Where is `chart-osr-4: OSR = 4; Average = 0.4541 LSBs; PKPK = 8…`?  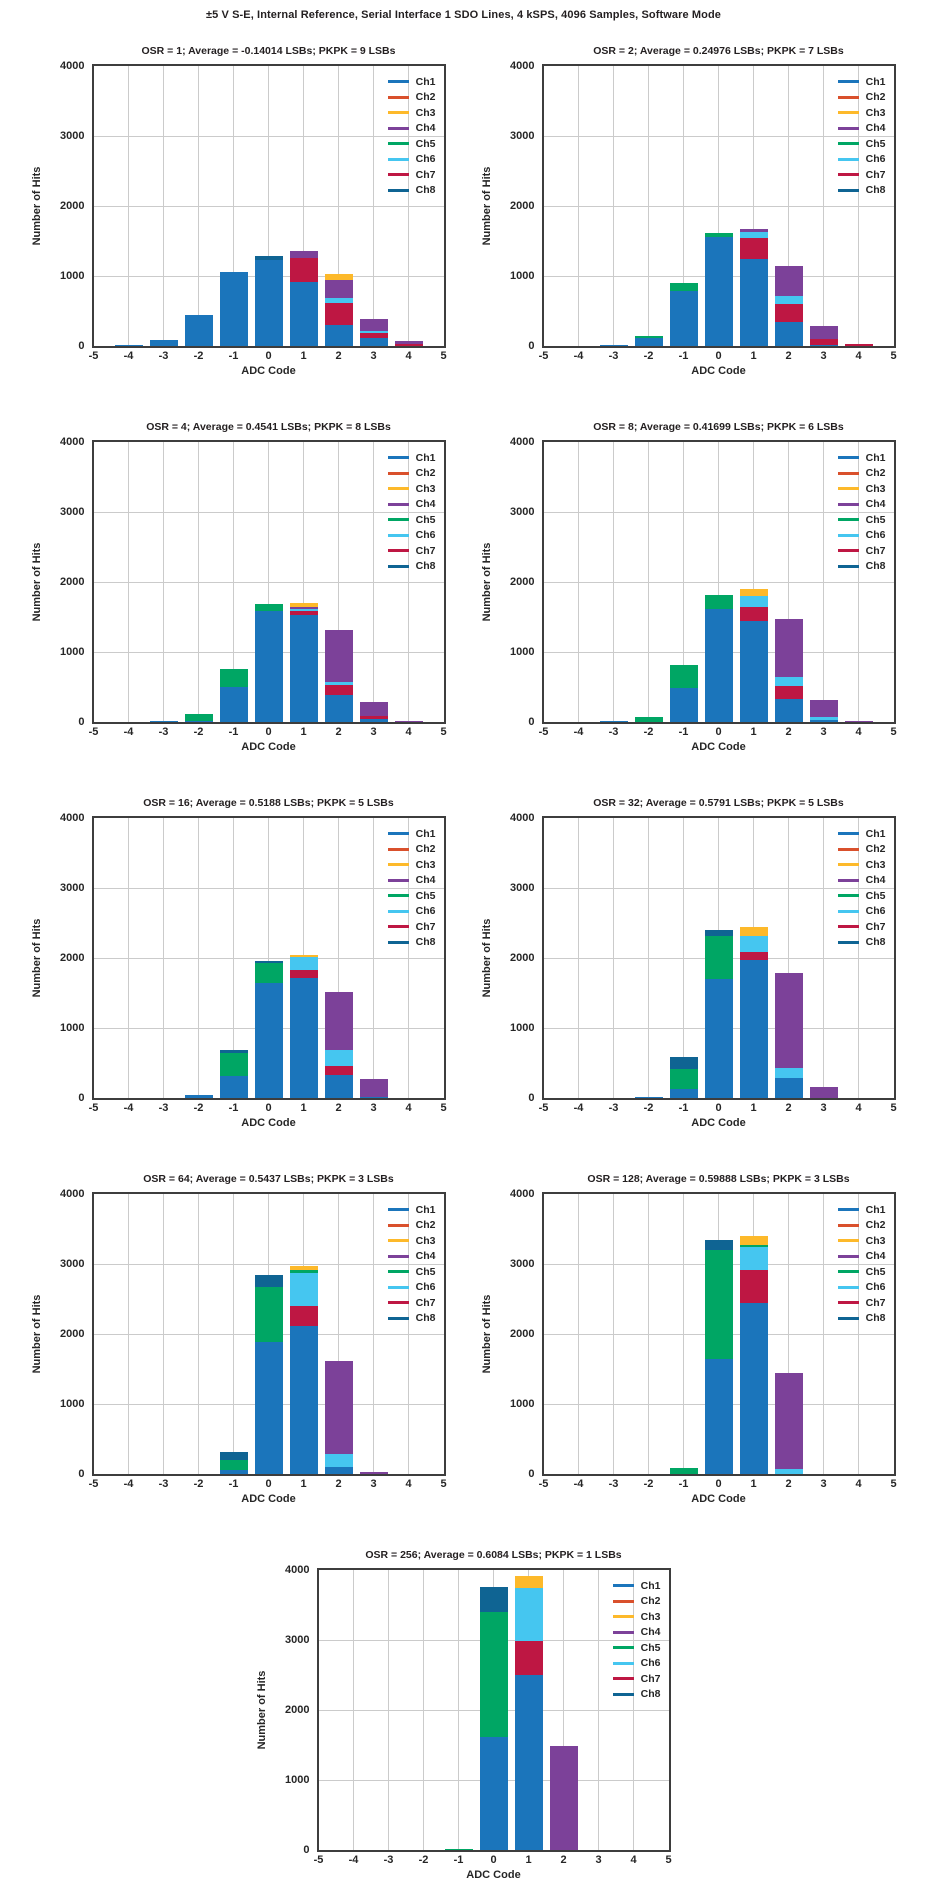 chart-osr-4: OSR = 4; Average = 0.4541 LSBs; PKPK = 8… is located at coordinates (239, 587).